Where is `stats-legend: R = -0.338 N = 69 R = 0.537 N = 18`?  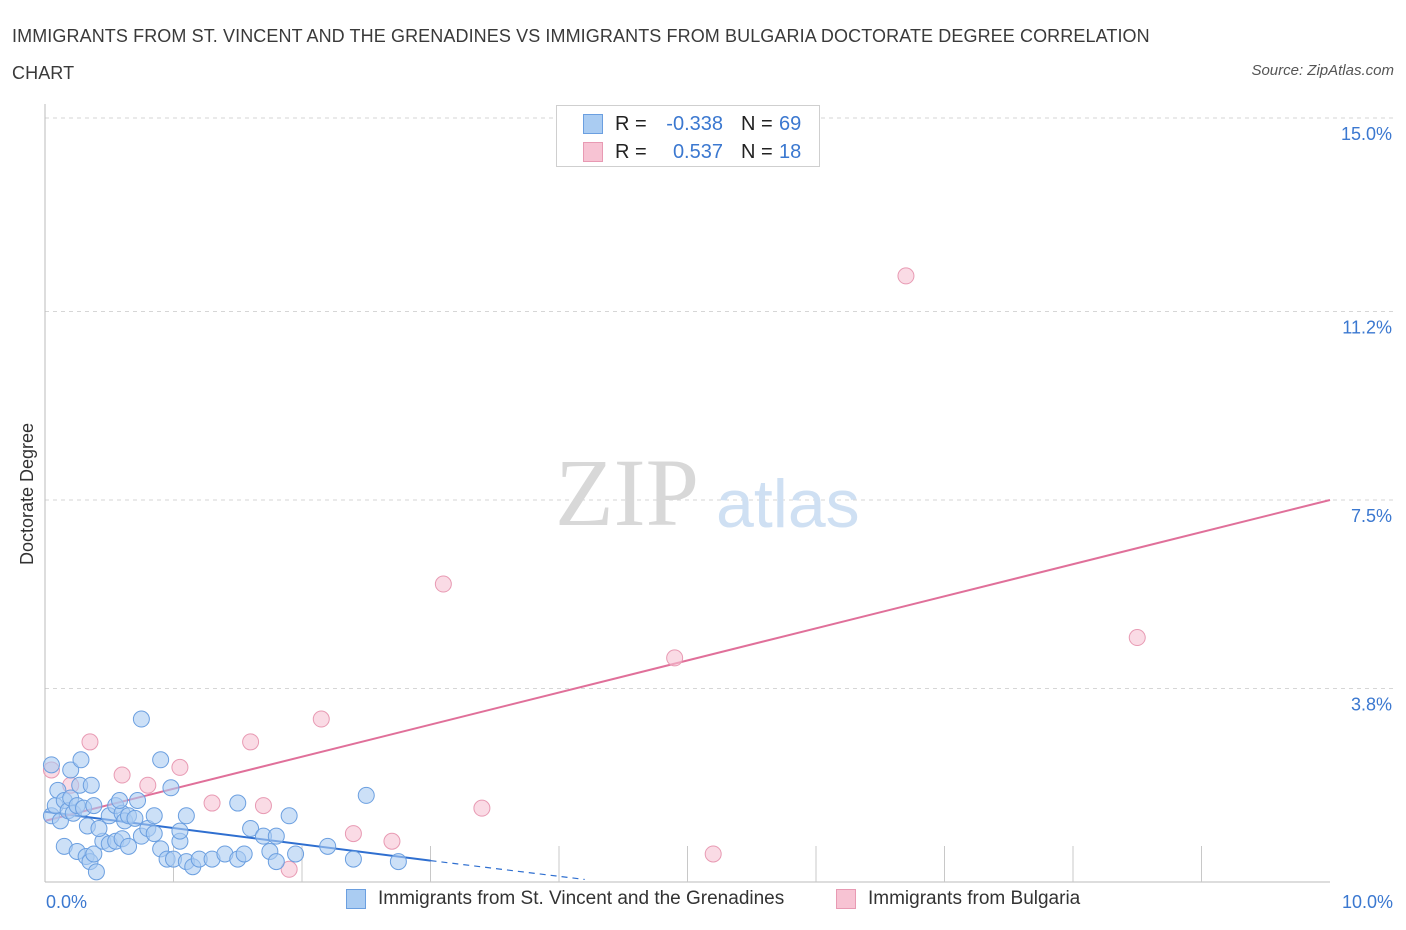
stats-legend: R = -0.338 N = 69 R = 0.537 N = 18 is located at coordinates (688, 136).